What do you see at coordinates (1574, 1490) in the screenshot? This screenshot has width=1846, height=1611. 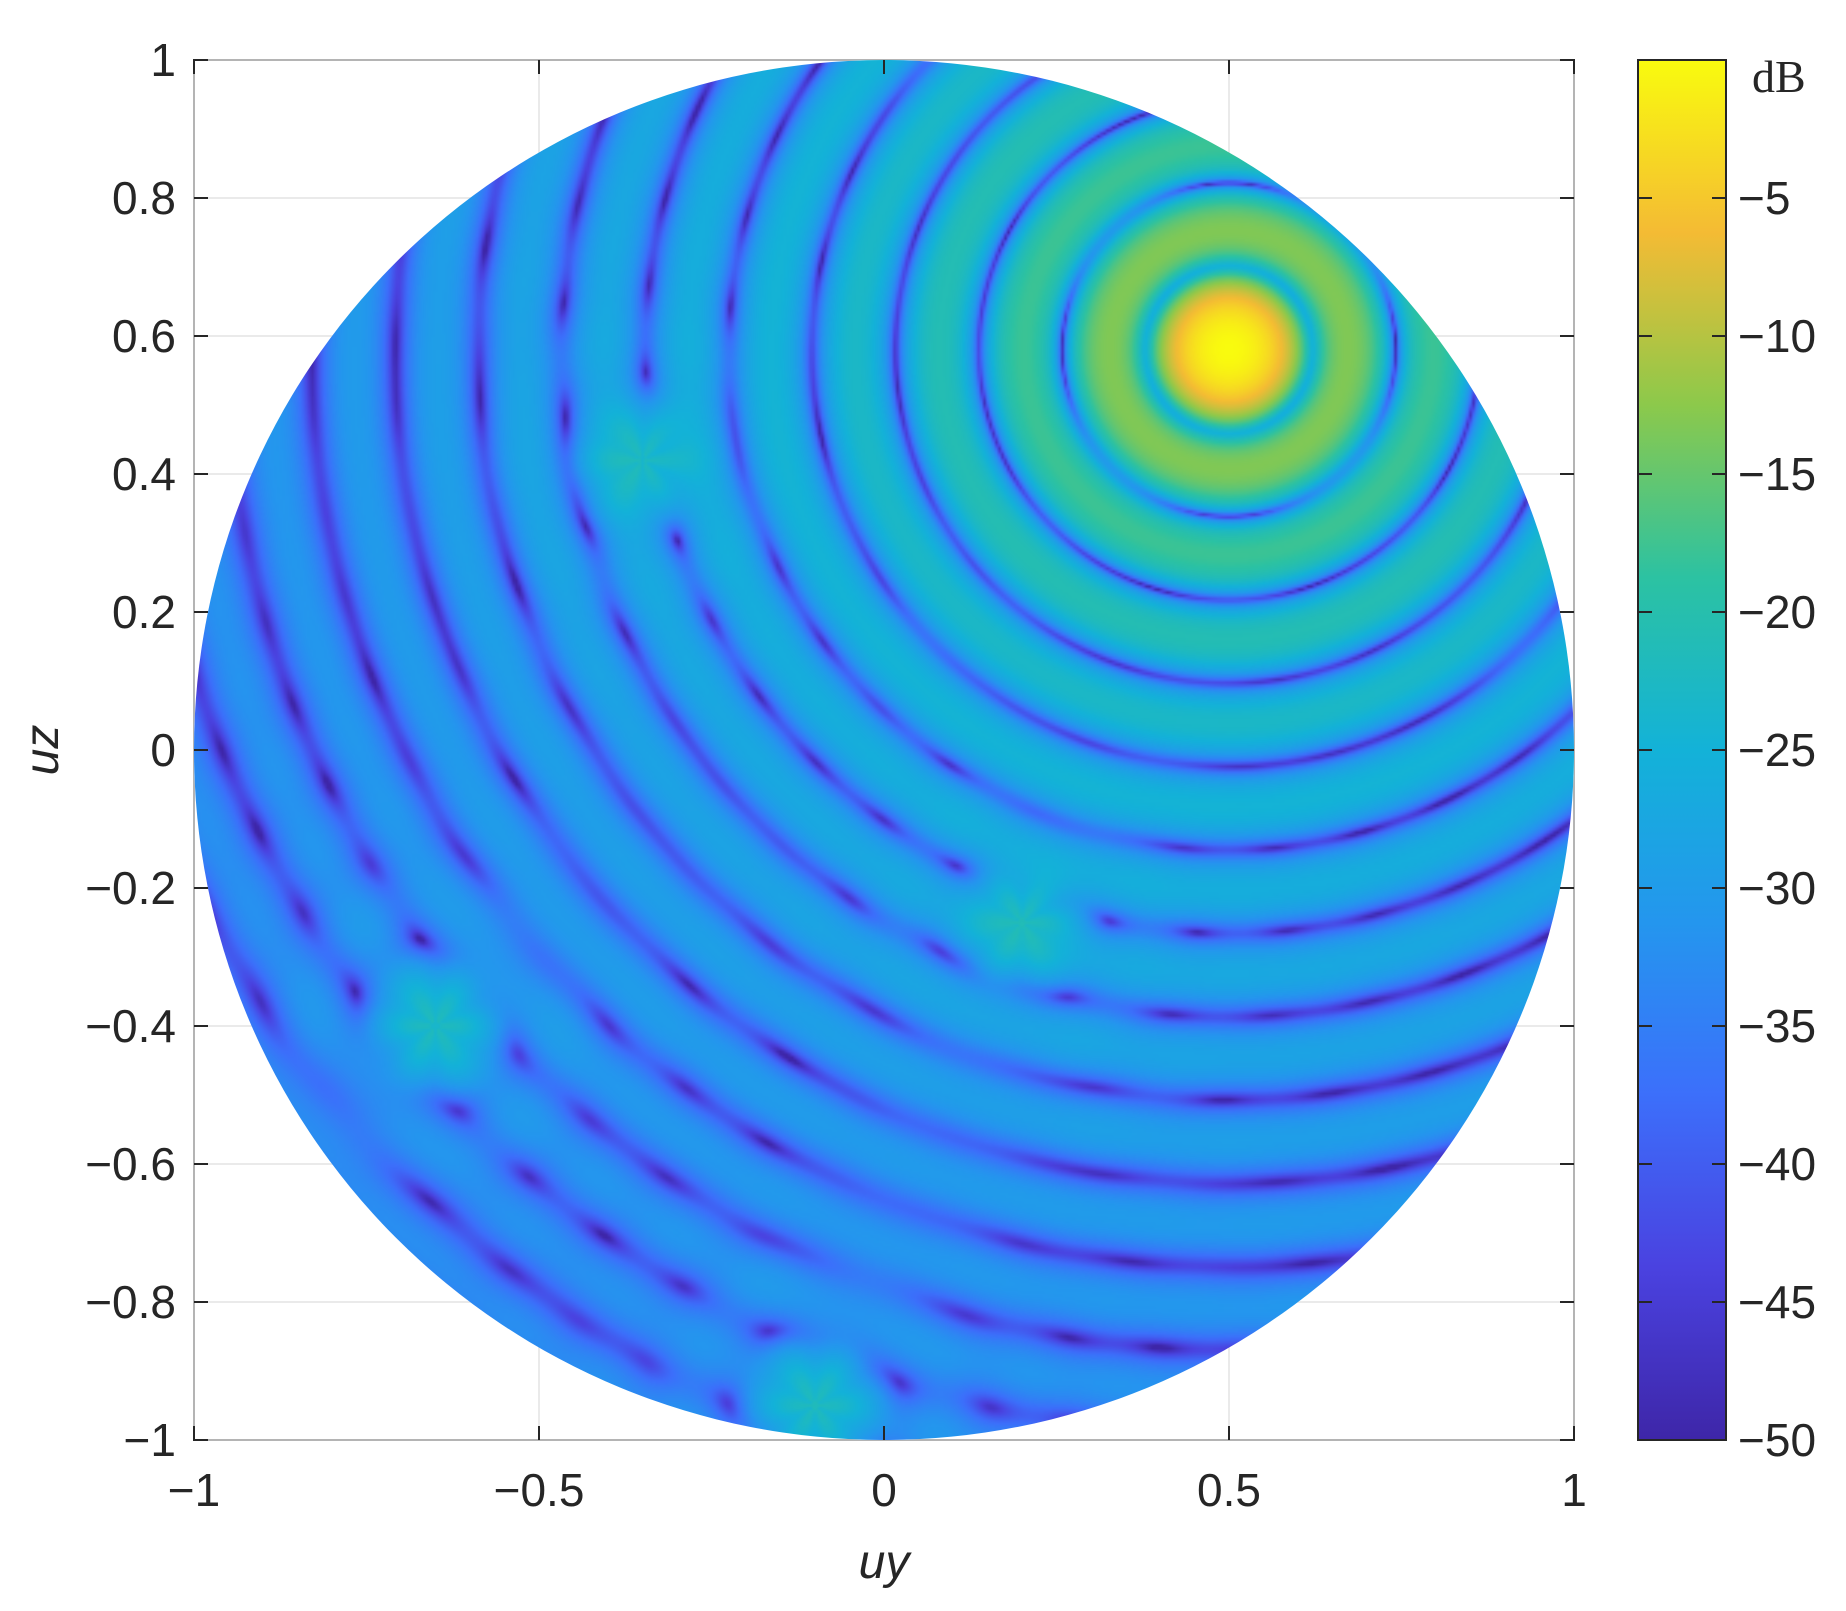 I see `x-tick-label-4: 1` at bounding box center [1574, 1490].